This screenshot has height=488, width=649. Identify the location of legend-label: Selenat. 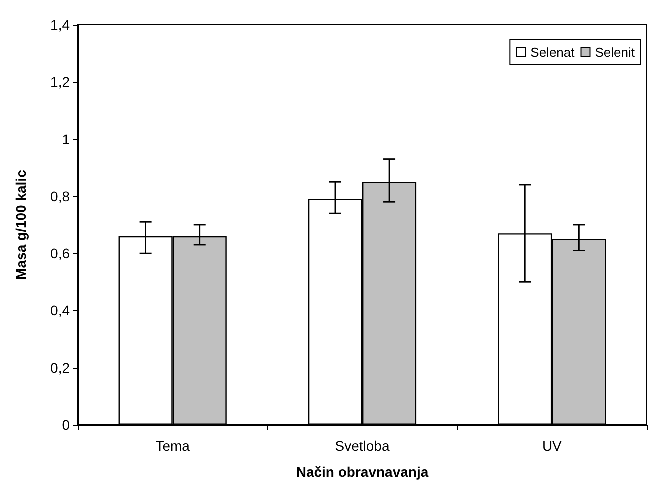
(553, 52).